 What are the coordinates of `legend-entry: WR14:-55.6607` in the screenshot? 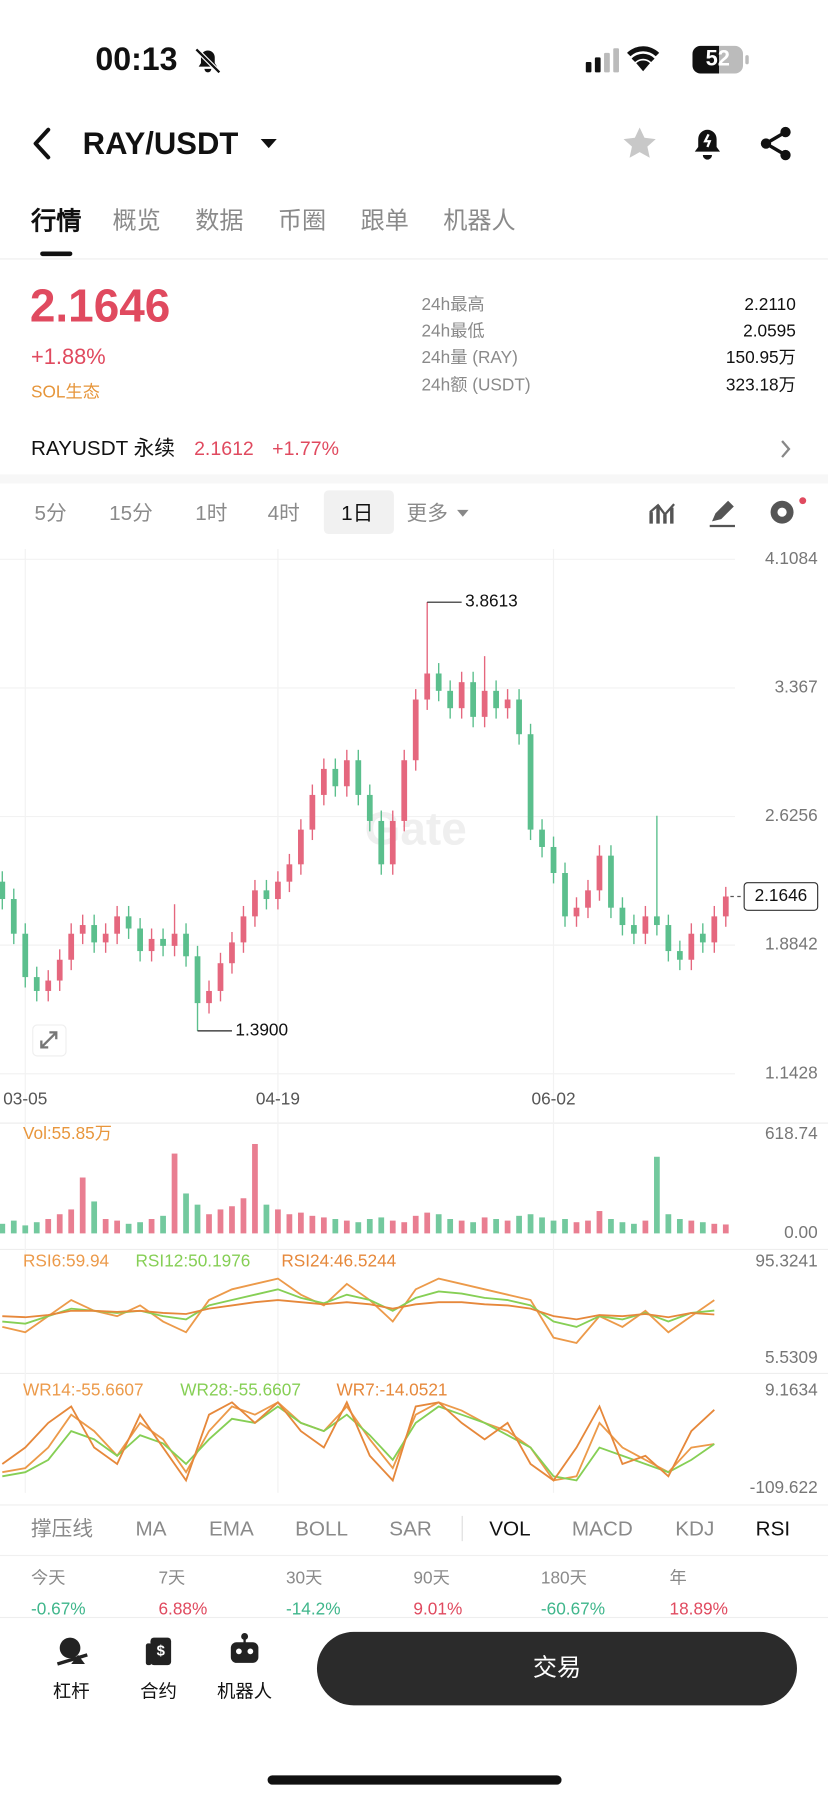 It's located at (83, 1389).